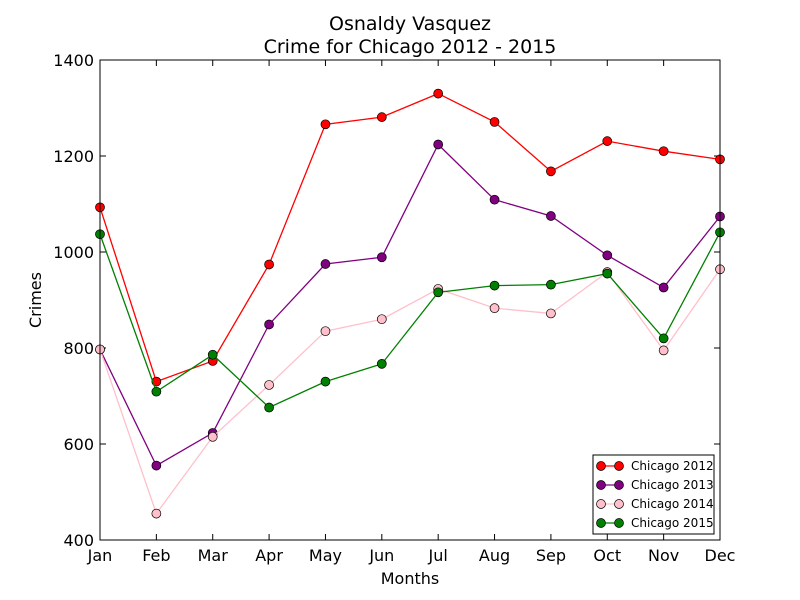 This screenshot has height=600, width=800. What do you see at coordinates (663, 555) in the screenshot?
I see `x-tick-label: Nov` at bounding box center [663, 555].